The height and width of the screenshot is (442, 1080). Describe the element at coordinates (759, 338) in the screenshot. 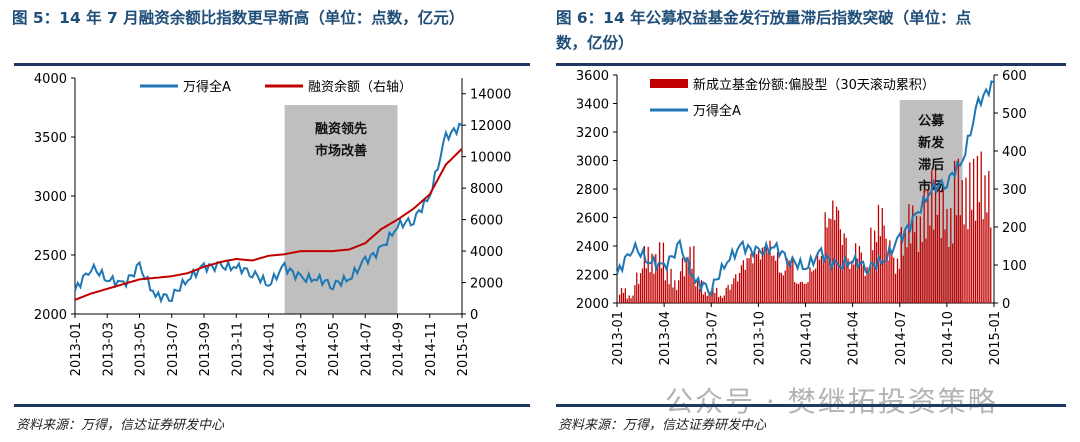

I see `xtick-label: 2013-10` at that location.